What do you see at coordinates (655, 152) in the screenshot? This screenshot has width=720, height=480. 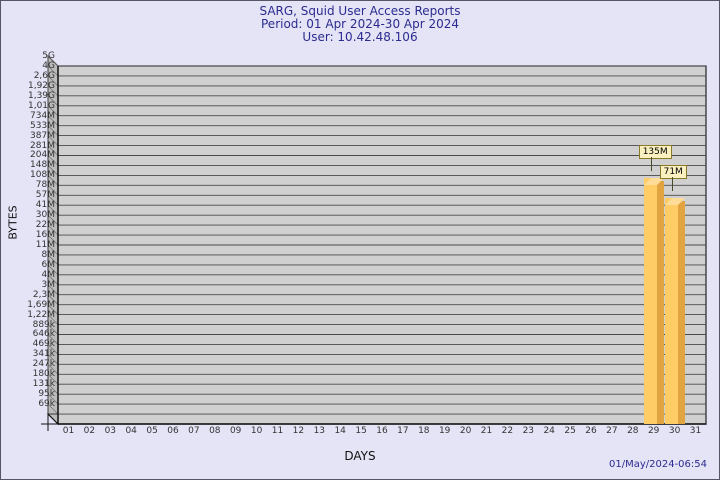 I see `bar-value-label: 135M` at bounding box center [655, 152].